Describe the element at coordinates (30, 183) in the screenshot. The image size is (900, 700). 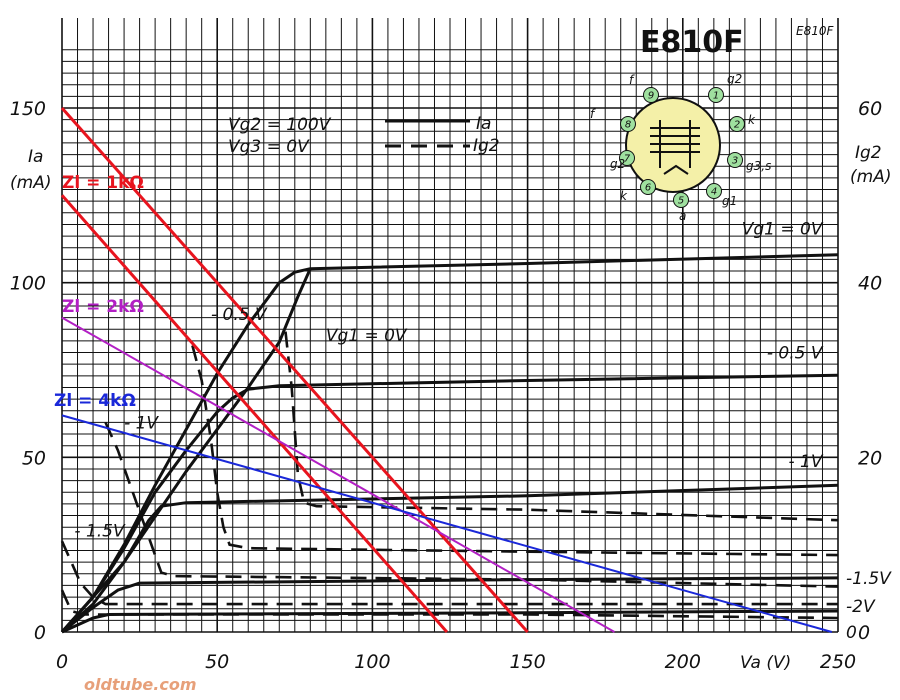
I see `y-left-unit: (mA)` at that location.